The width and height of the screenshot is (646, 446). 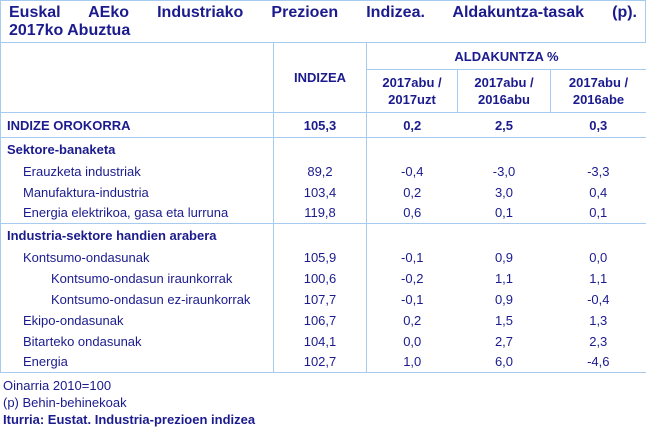 What do you see at coordinates (504, 125) in the screenshot?
I see `change-value: 2,5` at bounding box center [504, 125].